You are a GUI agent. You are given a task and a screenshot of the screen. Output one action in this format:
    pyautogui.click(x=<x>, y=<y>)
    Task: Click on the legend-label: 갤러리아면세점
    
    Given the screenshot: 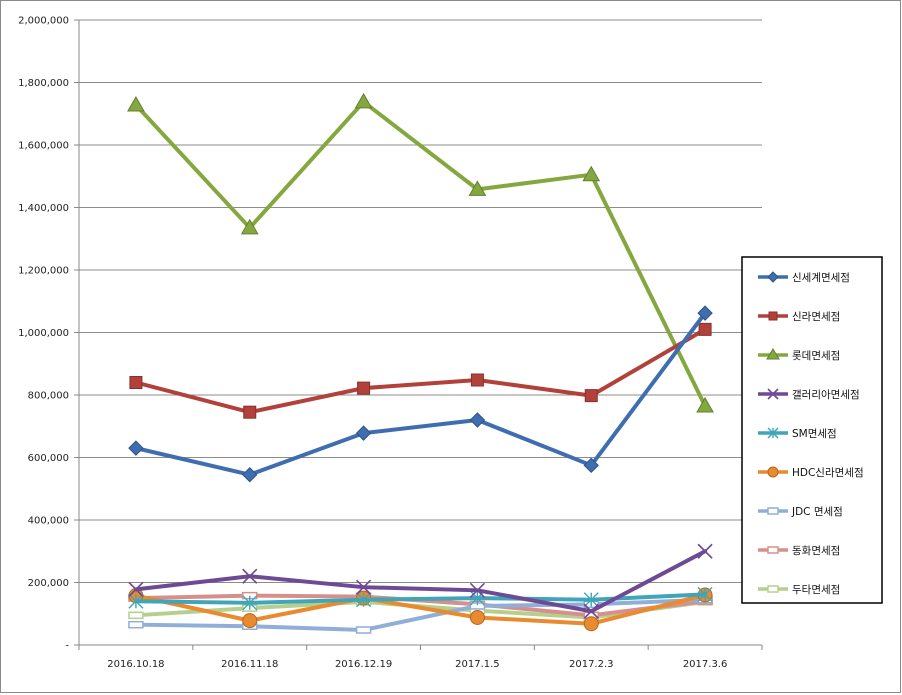 What is the action you would take?
    pyautogui.click(x=826, y=395)
    